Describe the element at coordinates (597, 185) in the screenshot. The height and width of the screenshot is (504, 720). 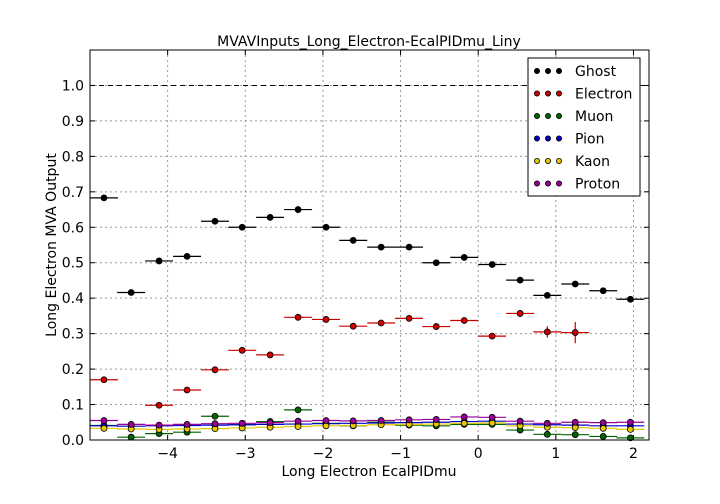
I see `legend-label: Proton` at that location.